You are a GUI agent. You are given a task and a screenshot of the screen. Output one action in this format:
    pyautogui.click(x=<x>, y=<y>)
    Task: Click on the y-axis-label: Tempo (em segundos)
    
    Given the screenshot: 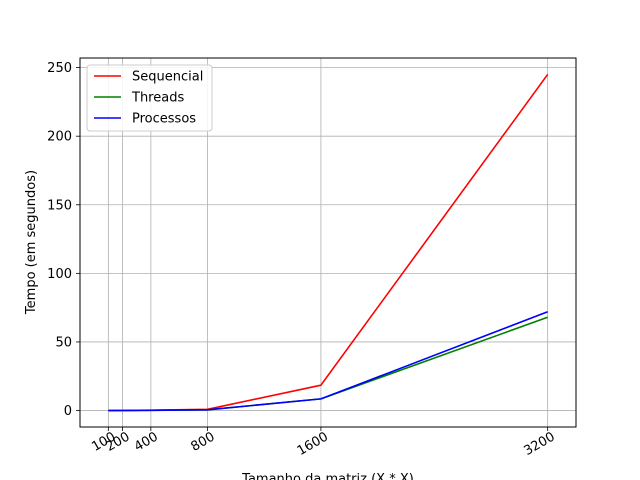 What is the action you would take?
    pyautogui.click(x=31, y=242)
    